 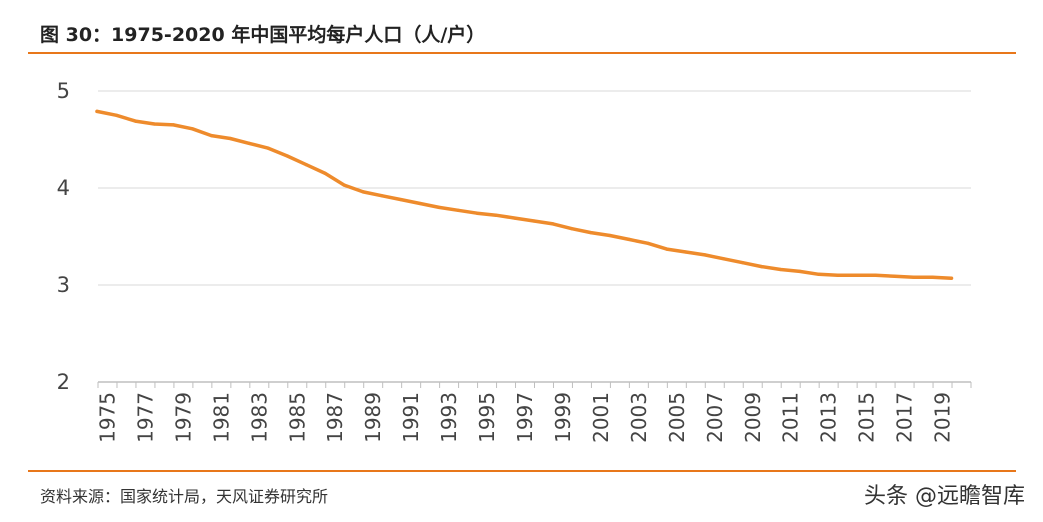 I want to click on x-tick-label: 2019, so click(x=943, y=417).